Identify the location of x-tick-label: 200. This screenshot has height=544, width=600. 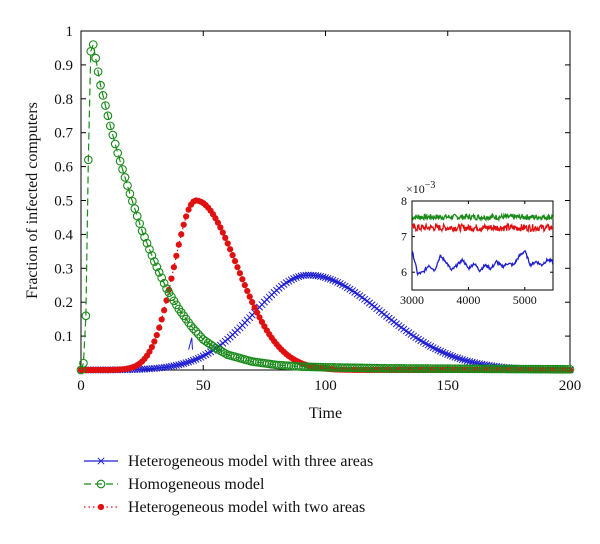
(570, 386).